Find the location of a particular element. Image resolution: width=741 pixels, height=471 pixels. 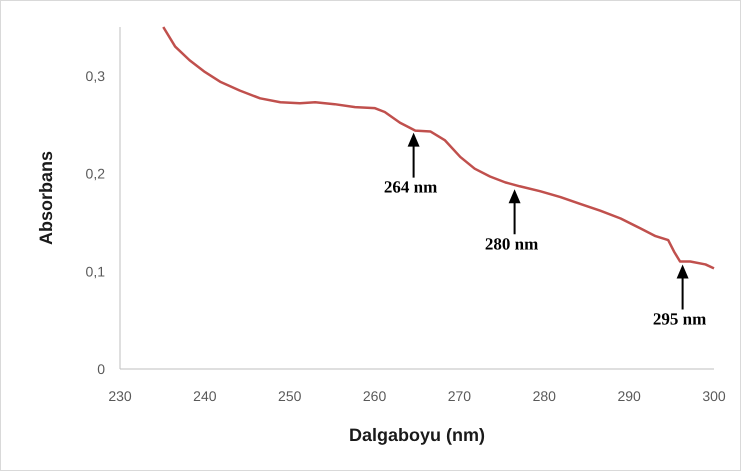

x-tick-label: 300 is located at coordinates (714, 396).